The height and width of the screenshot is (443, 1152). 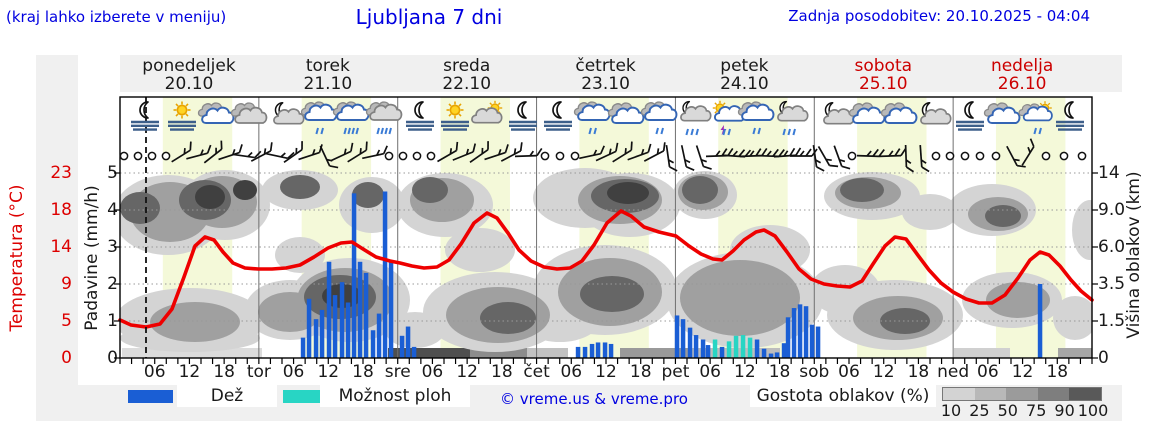 What do you see at coordinates (1103, 358) in the screenshot?
I see `cloudheight-tick: 0` at bounding box center [1103, 358].